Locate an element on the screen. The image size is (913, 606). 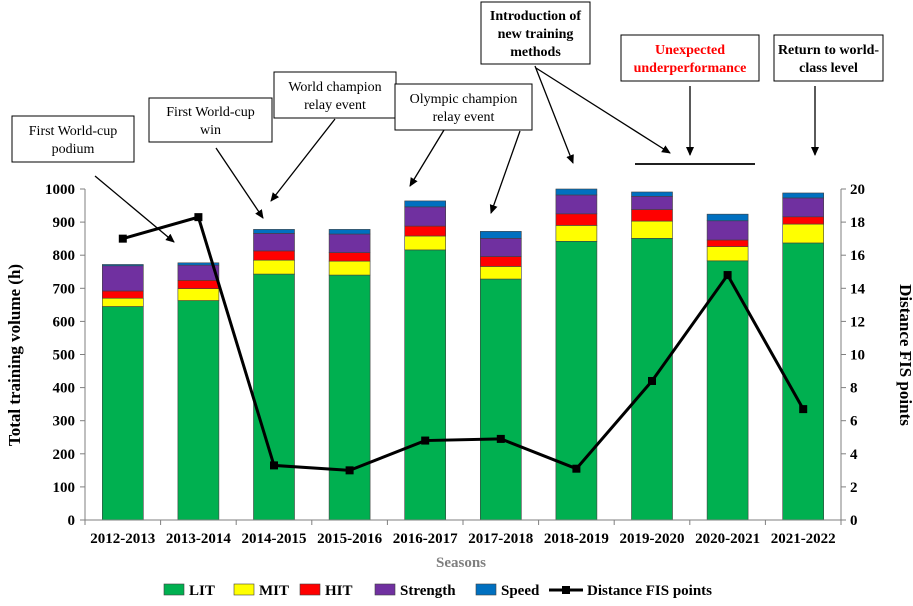
x-tick-label: 2017-2018 is located at coordinates (500, 539).